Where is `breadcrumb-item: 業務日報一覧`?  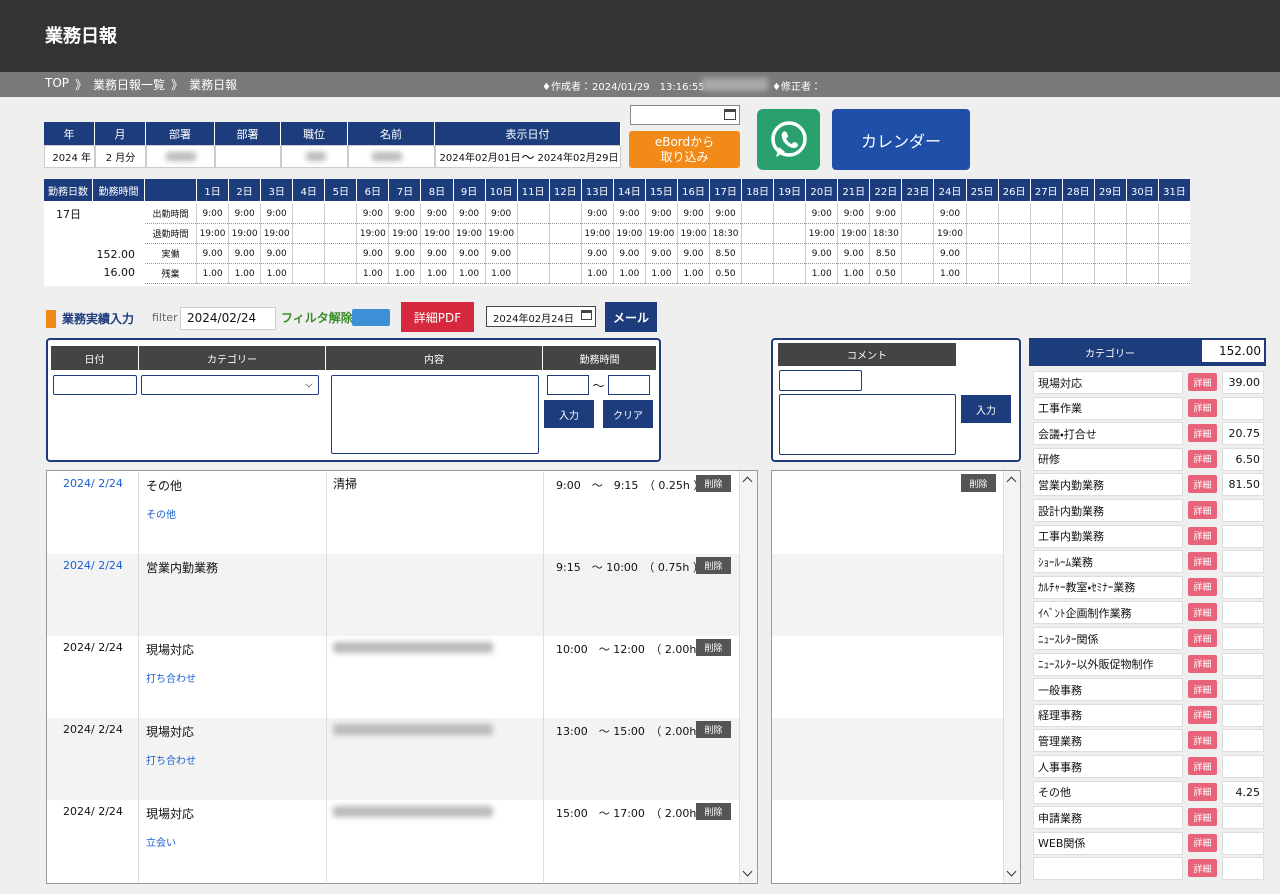 breadcrumb-item: 業務日報一覧 is located at coordinates (129, 85).